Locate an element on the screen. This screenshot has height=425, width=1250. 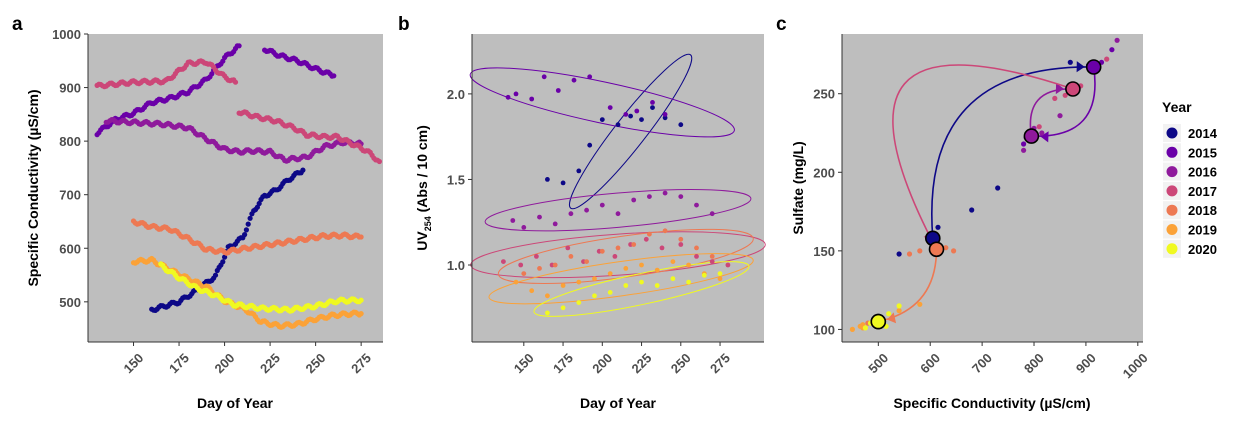
x-tick-label: 500 is located at coordinates (878, 363).